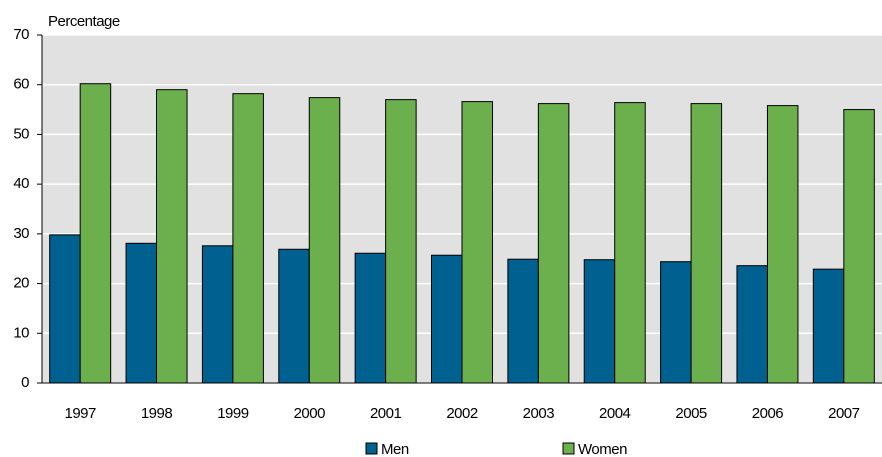 The image size is (882, 457). I want to click on y-tick-label: 10, so click(21, 332).